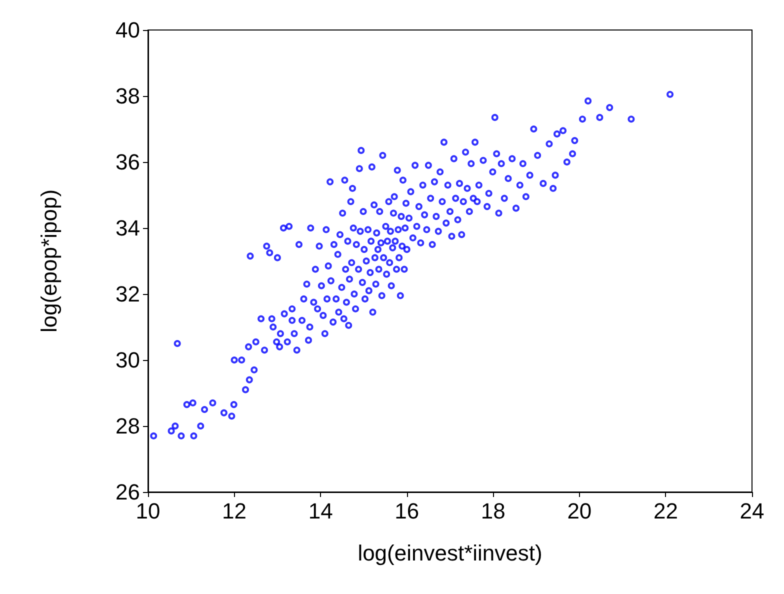 The image size is (784, 594). Describe the element at coordinates (128, 162) in the screenshot. I see `y-tick-label: 36` at that location.